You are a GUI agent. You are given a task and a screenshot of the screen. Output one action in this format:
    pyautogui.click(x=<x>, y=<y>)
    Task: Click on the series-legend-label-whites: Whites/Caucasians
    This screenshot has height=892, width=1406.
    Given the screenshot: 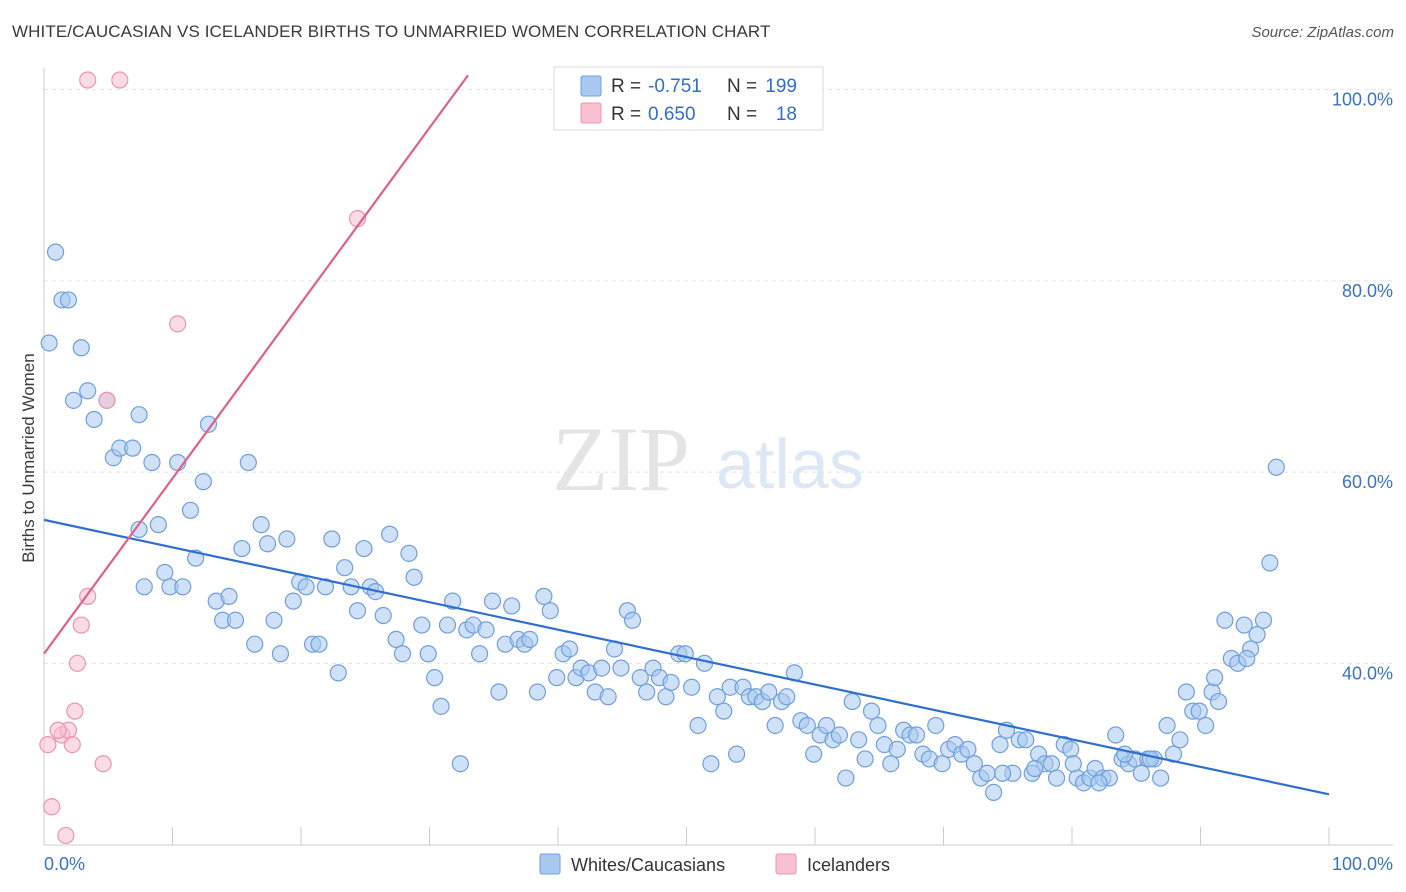 What is the action you would take?
    pyautogui.click(x=648, y=865)
    